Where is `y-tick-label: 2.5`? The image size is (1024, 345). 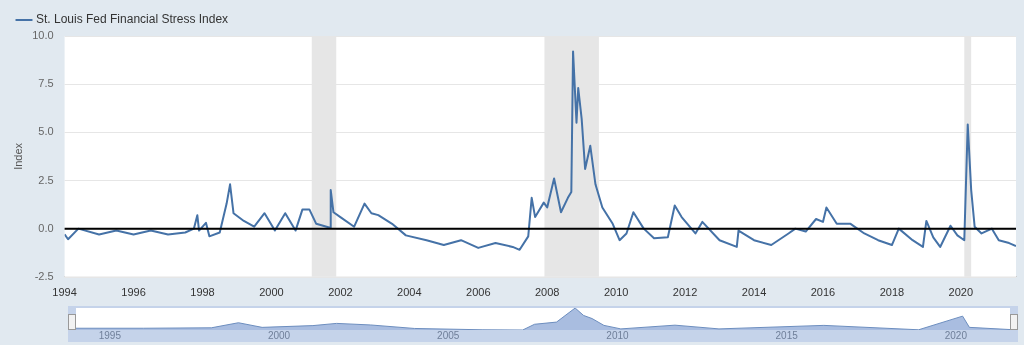 y-tick-label: 2.5 is located at coordinates (46, 179).